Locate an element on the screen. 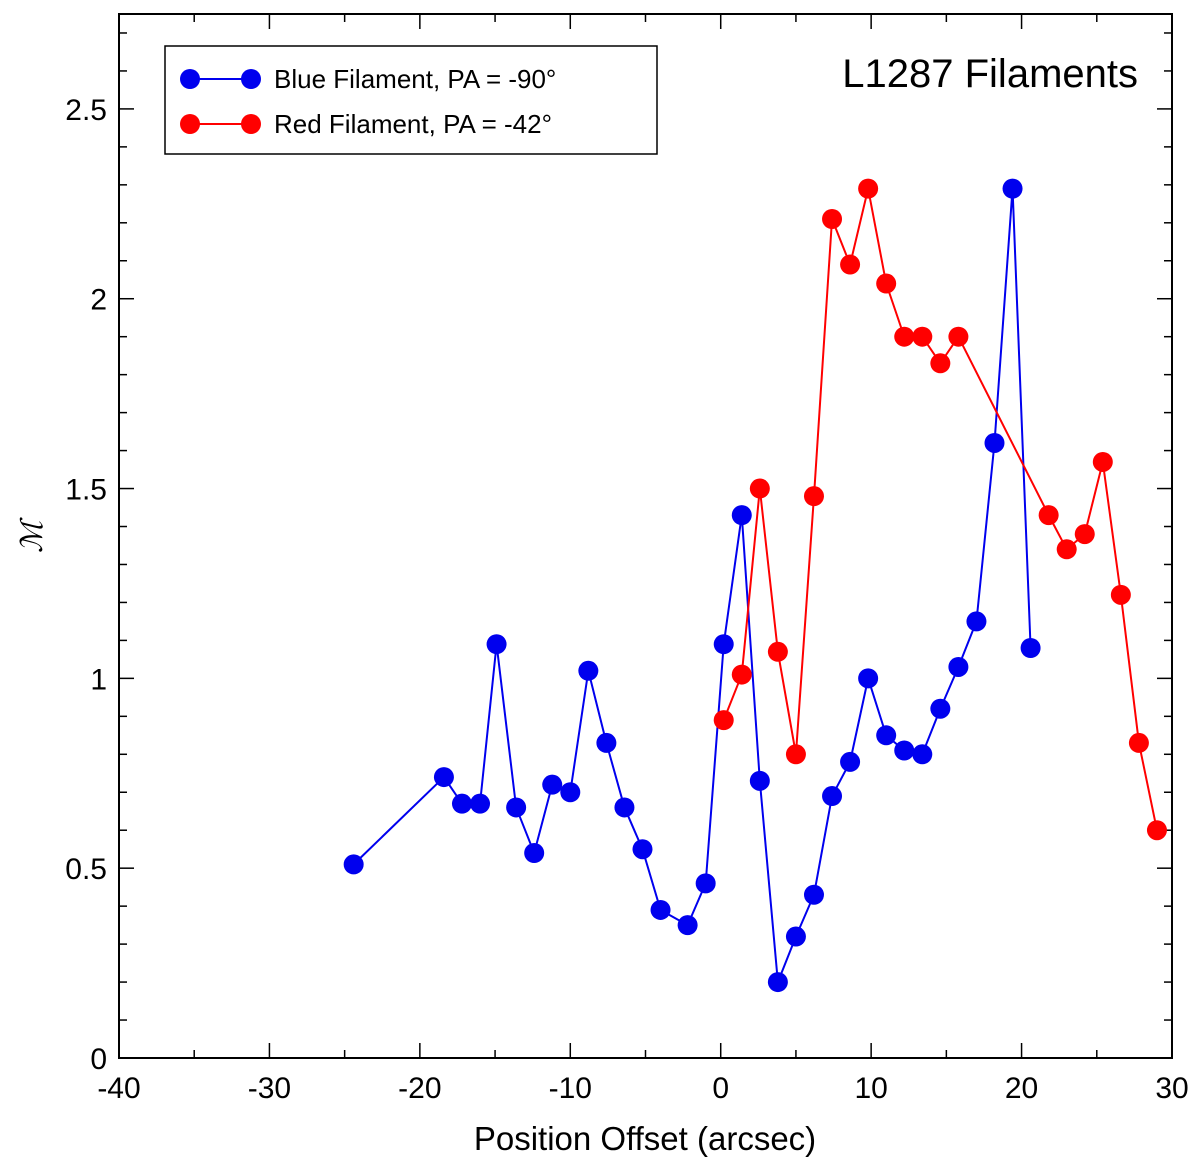 This screenshot has width=1200, height=1170. y-tick-label: 2.5 is located at coordinates (86, 110).